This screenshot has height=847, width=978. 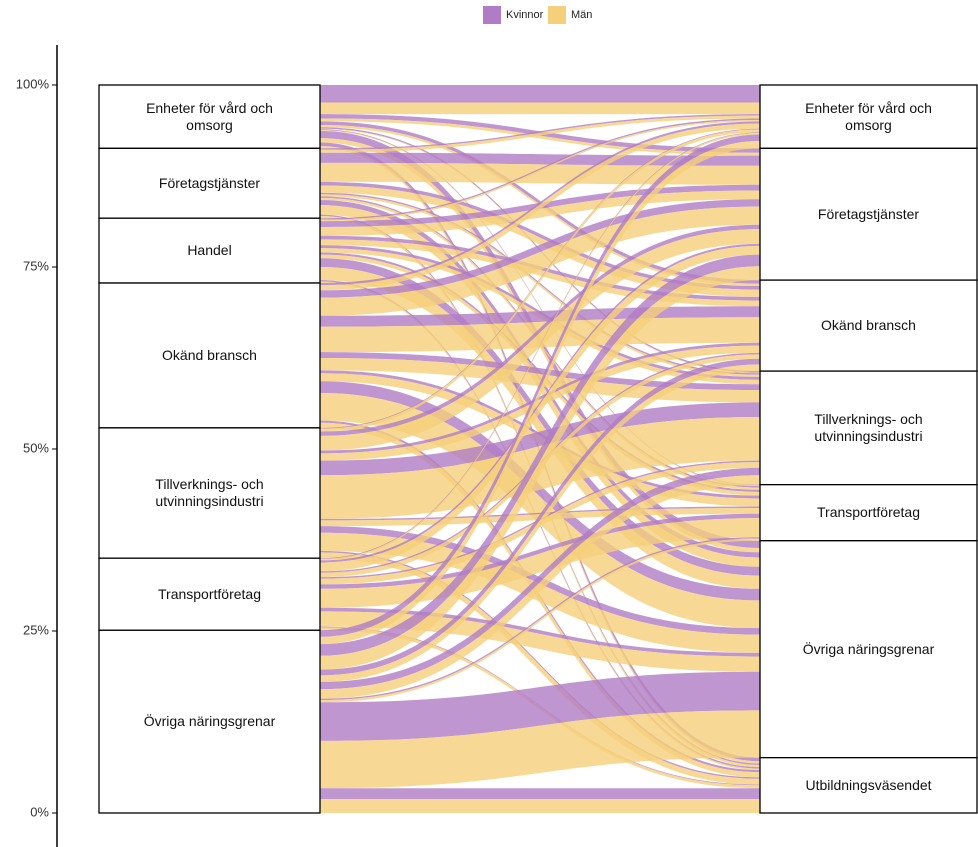 I want to click on stratum-label: Handel, so click(x=209, y=250).